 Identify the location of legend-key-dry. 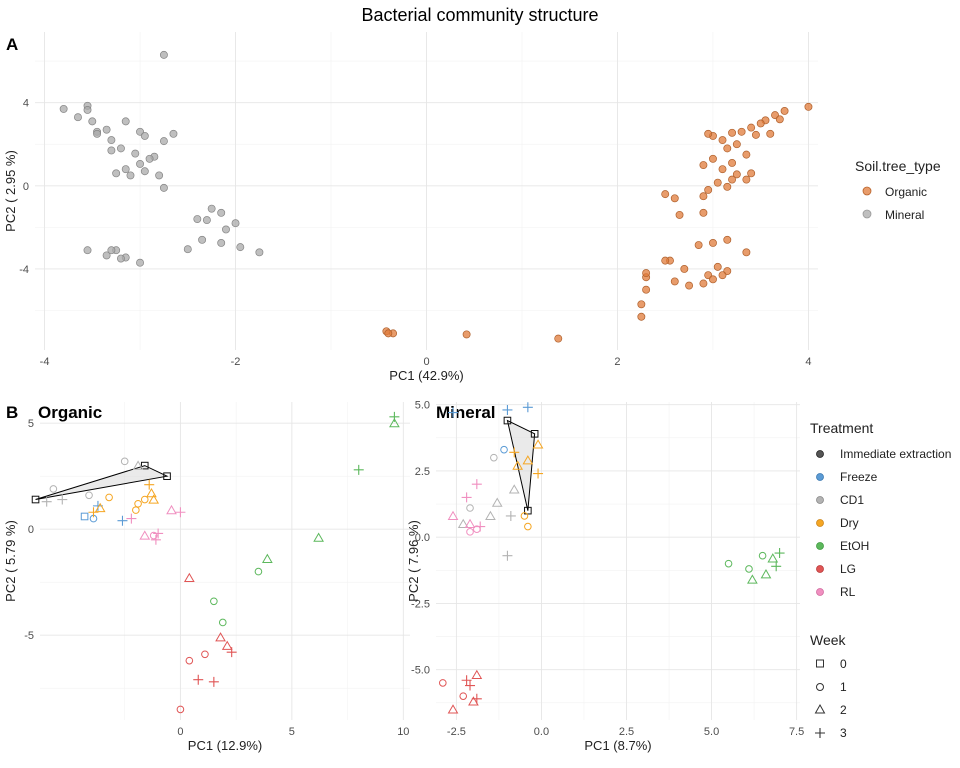
(820, 523).